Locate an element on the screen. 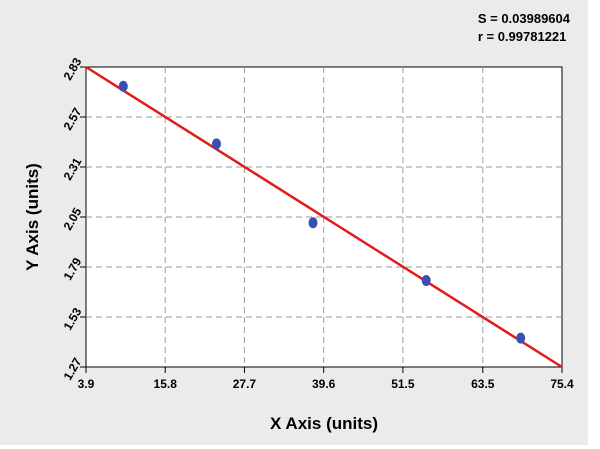 This screenshot has height=449, width=600. x-tick-label: 27.7 is located at coordinates (245, 384).